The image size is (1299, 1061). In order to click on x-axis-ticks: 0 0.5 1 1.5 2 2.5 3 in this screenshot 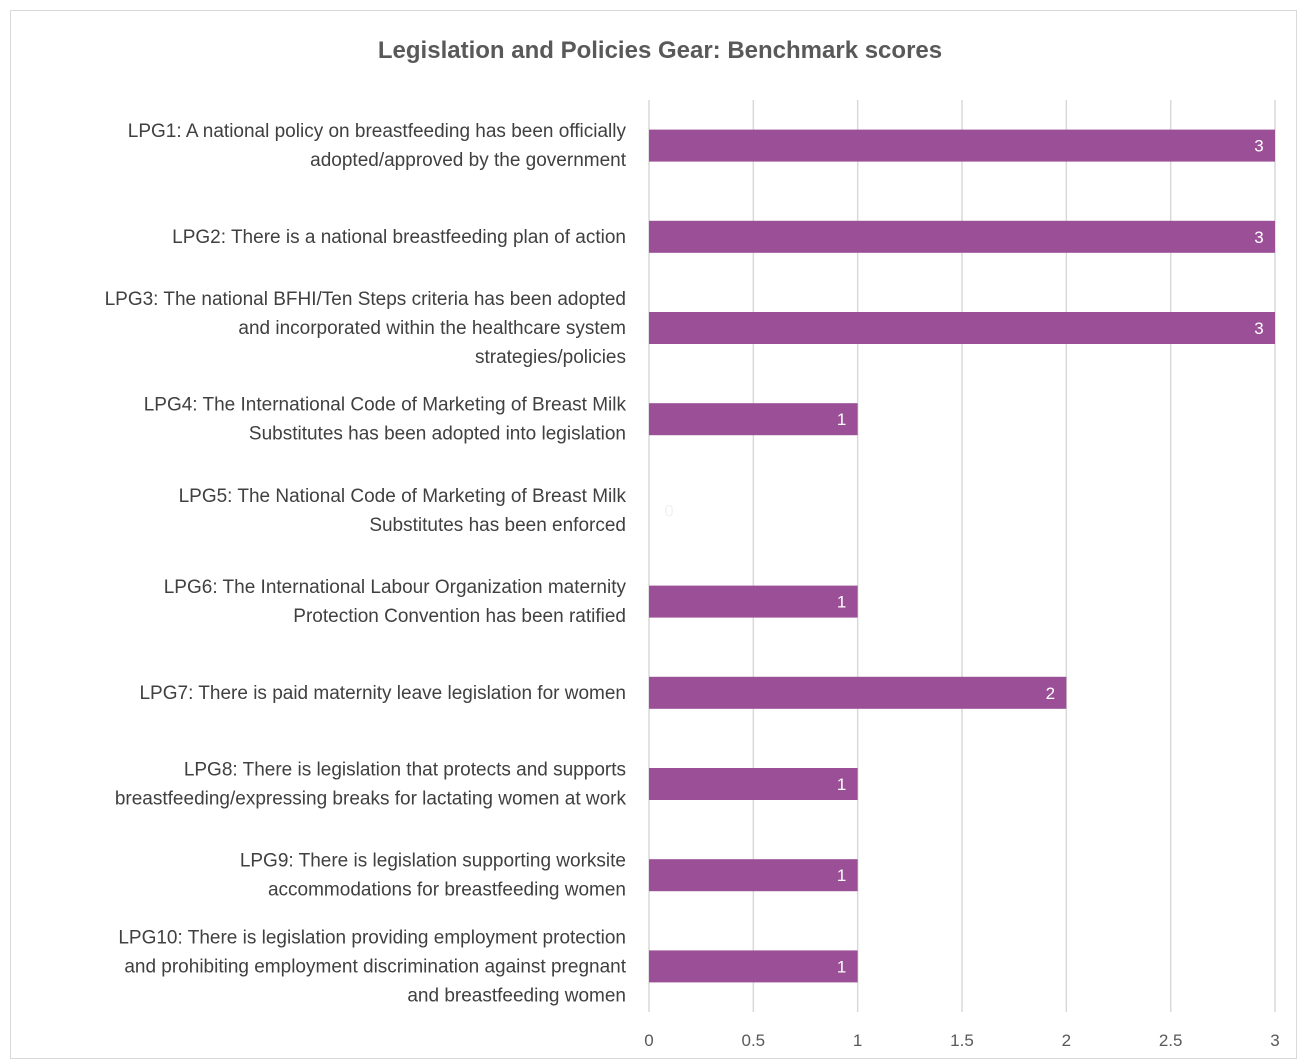, I will do `click(961, 1040)`.